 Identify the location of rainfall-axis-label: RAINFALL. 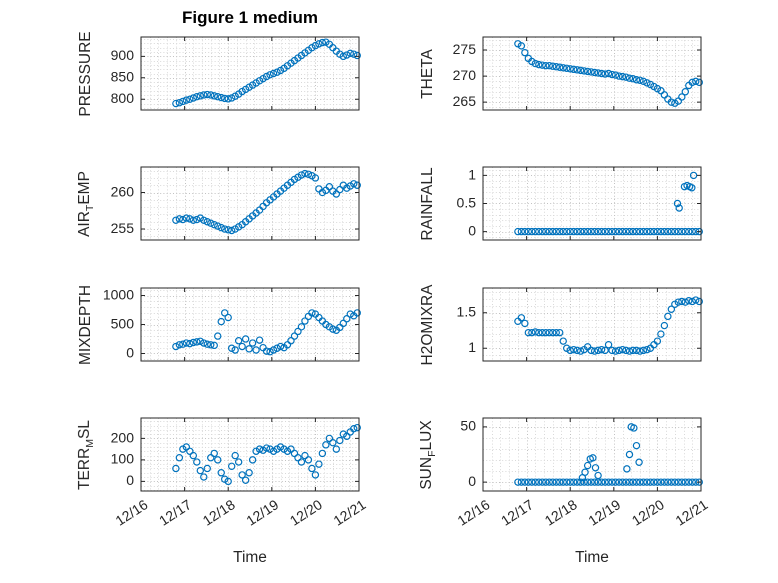
(427, 203).